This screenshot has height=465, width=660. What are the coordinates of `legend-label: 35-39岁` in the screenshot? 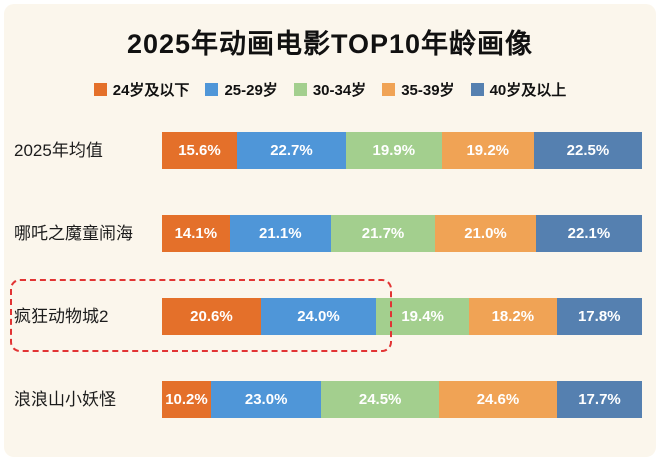 It's located at (428, 90).